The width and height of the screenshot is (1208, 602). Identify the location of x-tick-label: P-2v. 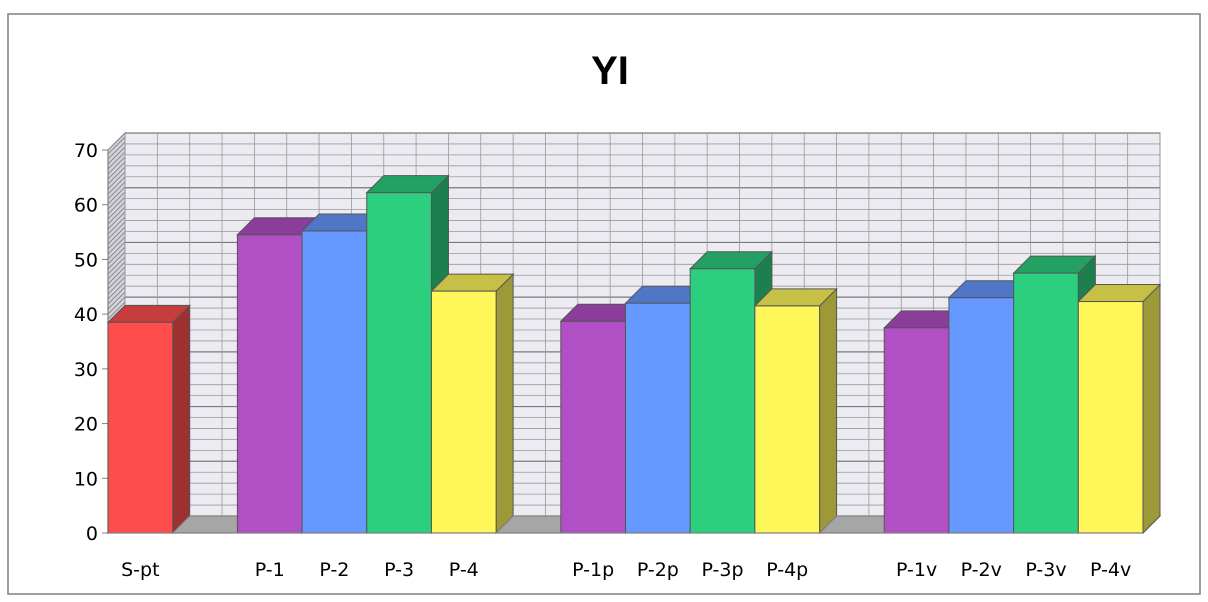
(981, 570).